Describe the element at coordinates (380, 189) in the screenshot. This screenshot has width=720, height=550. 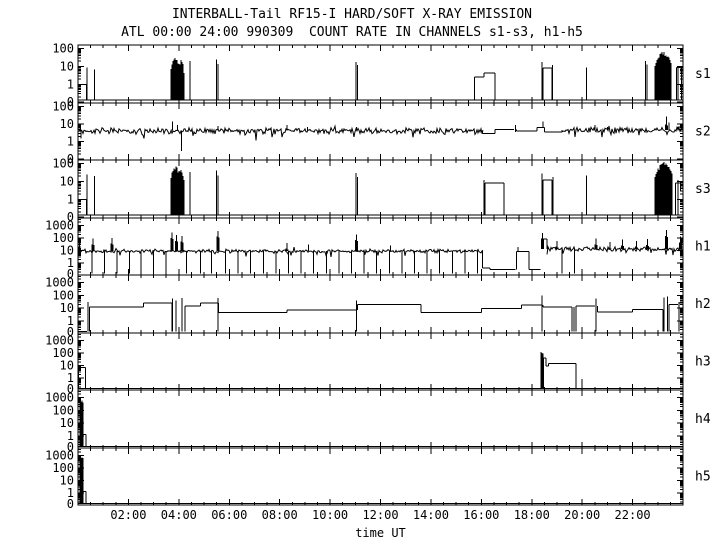
I see `series-s3` at that location.